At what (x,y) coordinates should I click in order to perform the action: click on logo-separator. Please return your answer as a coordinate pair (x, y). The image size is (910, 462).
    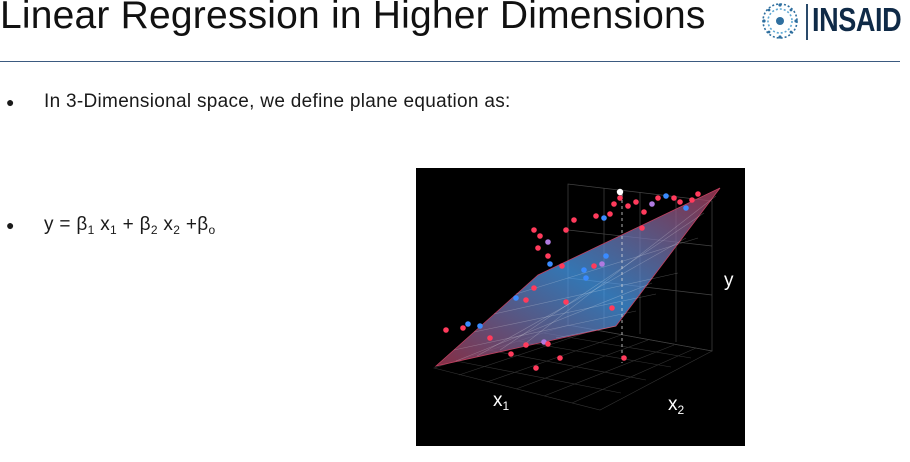
    Looking at the image, I should click on (807, 22).